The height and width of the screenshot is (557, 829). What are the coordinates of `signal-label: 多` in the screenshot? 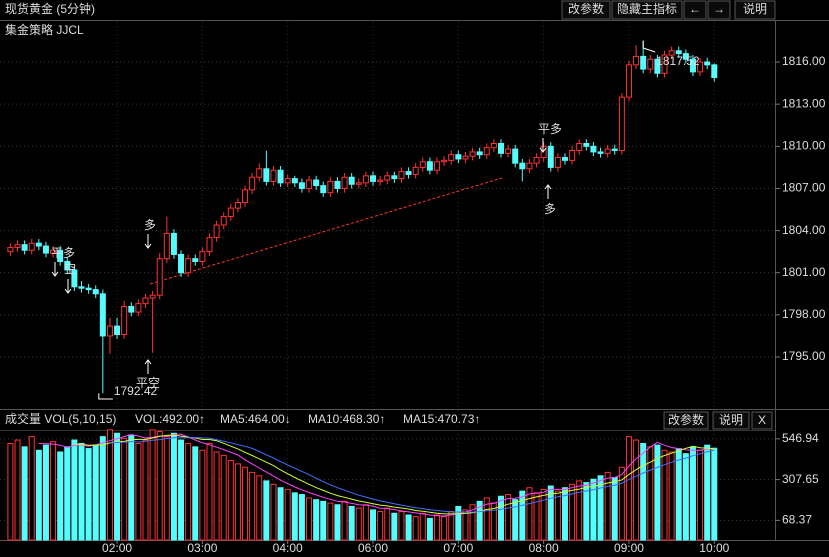 It's located at (150, 225).